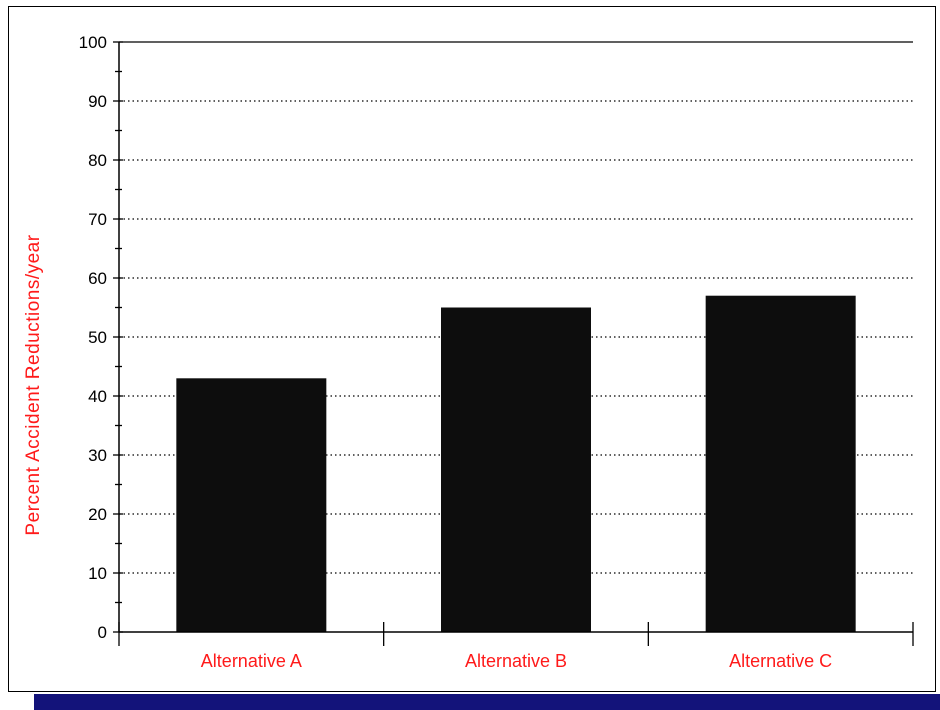  What do you see at coordinates (97, 160) in the screenshot?
I see `y-tick-label: 80` at bounding box center [97, 160].